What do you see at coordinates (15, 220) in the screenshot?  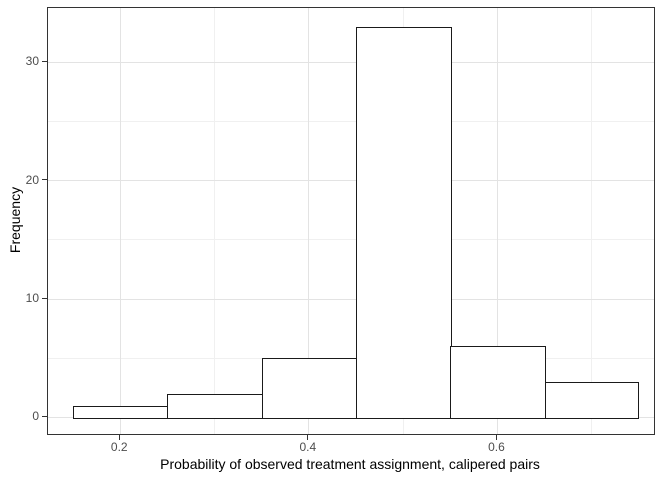 I see `y-axis-title: Frequency` at bounding box center [15, 220].